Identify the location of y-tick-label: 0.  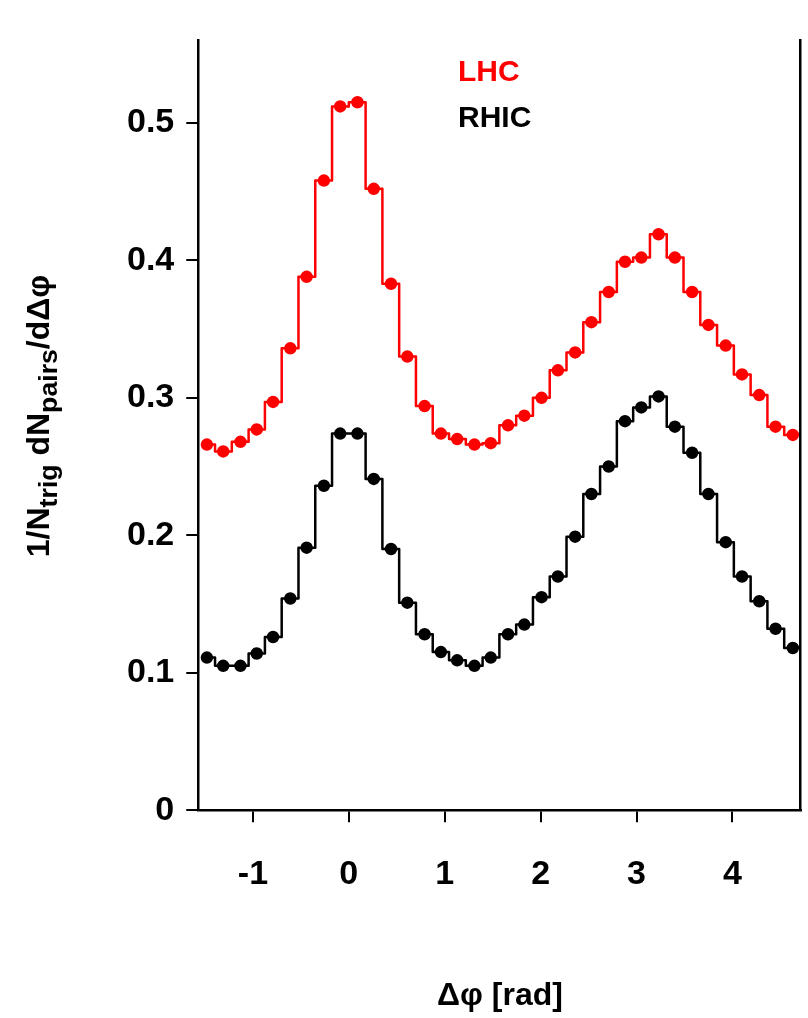
(165, 807).